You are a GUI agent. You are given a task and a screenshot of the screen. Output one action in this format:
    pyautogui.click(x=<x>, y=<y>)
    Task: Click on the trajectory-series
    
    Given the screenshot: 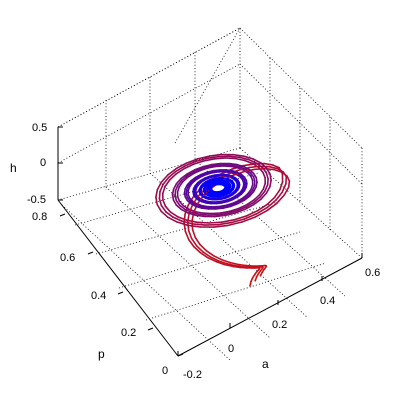 What is the action you would take?
    pyautogui.click(x=223, y=220)
    